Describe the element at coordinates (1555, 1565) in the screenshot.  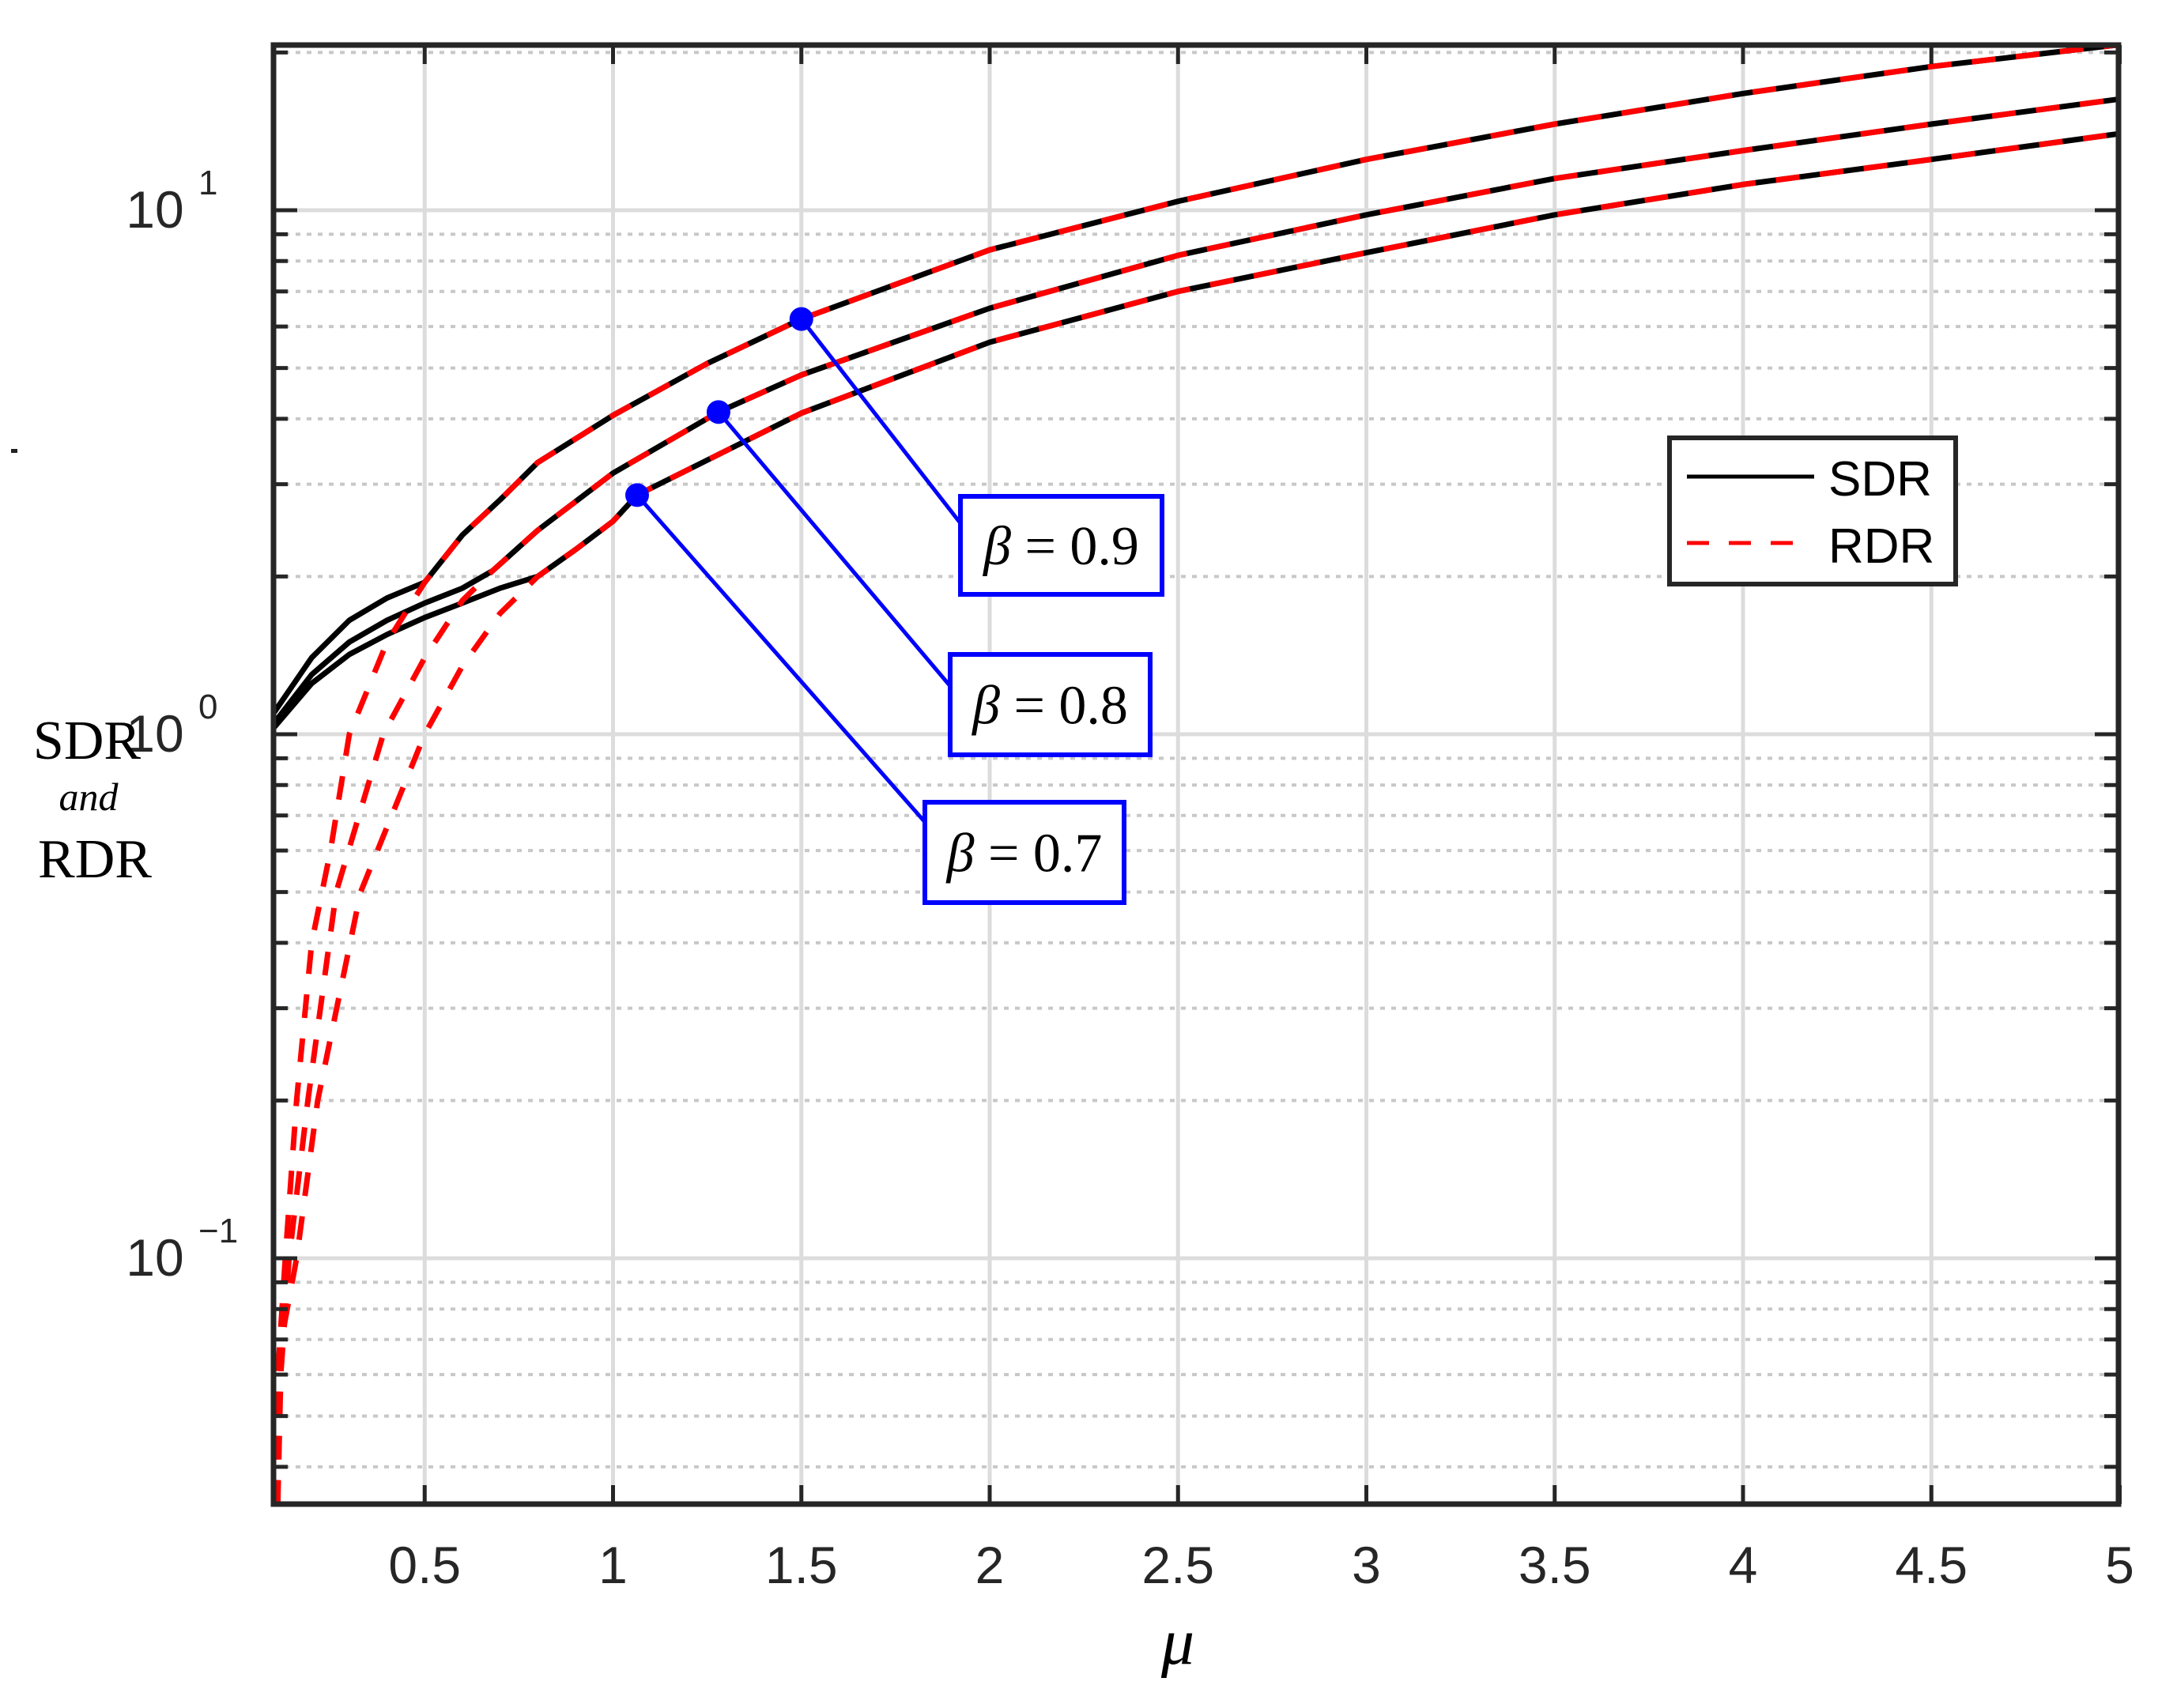
I see `x-tick-label: 3.5` at that location.